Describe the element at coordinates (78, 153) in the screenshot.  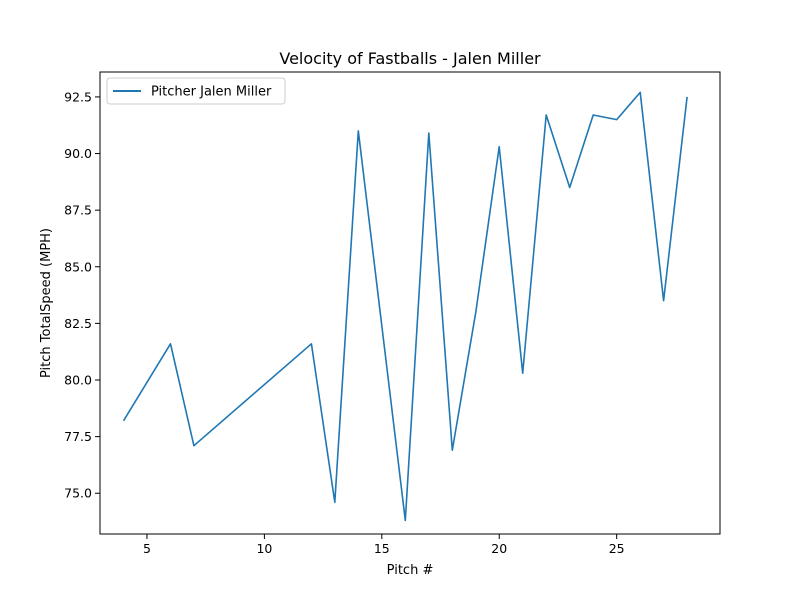
I see `y-tick-label: 90.0` at that location.